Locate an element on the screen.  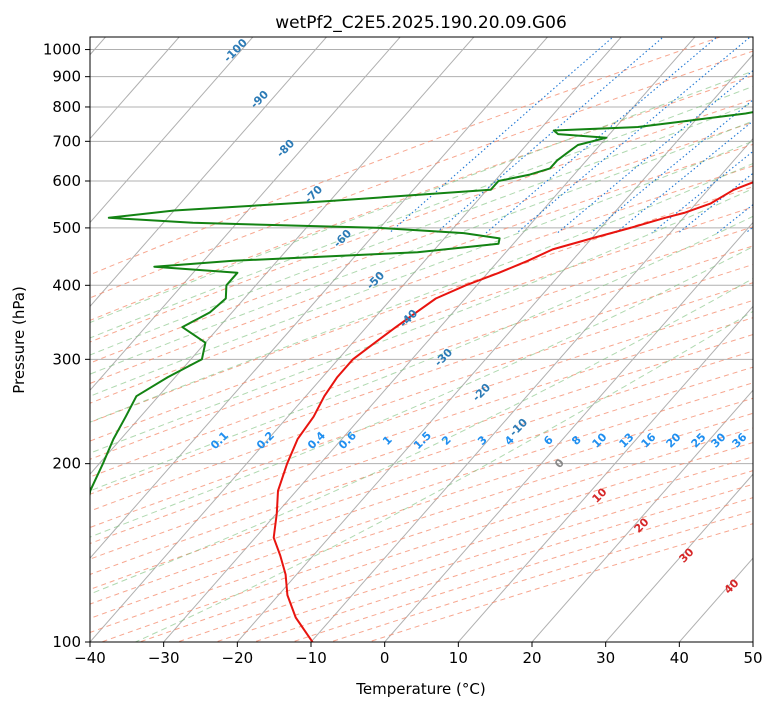
x-tick-label: −10 is located at coordinates (311, 658).